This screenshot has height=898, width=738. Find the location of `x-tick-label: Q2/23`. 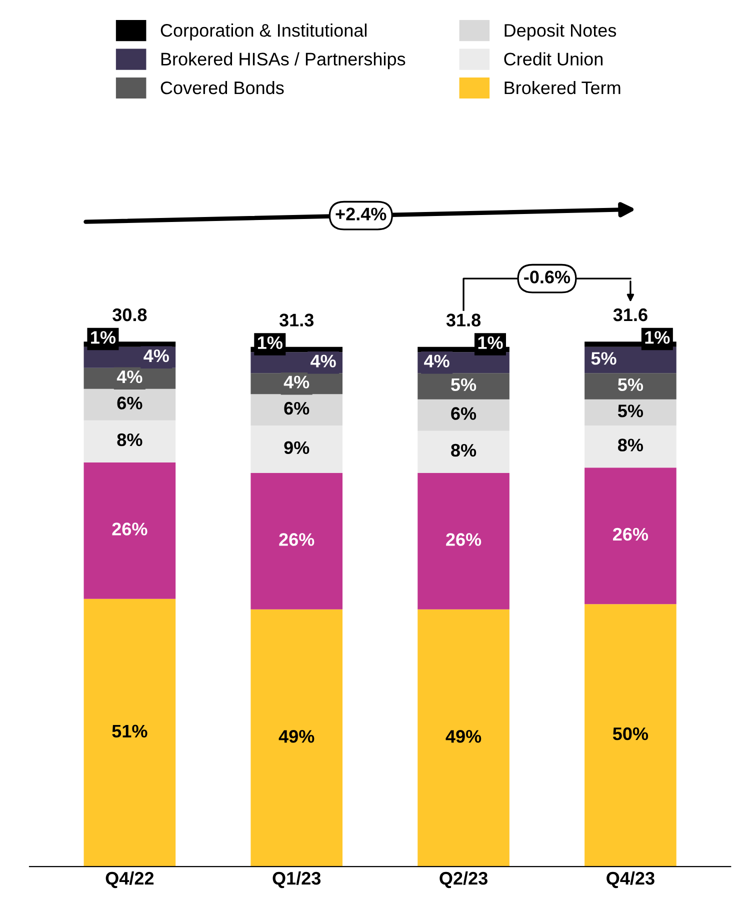

x-tick-label: Q2/23 is located at coordinates (464, 879).